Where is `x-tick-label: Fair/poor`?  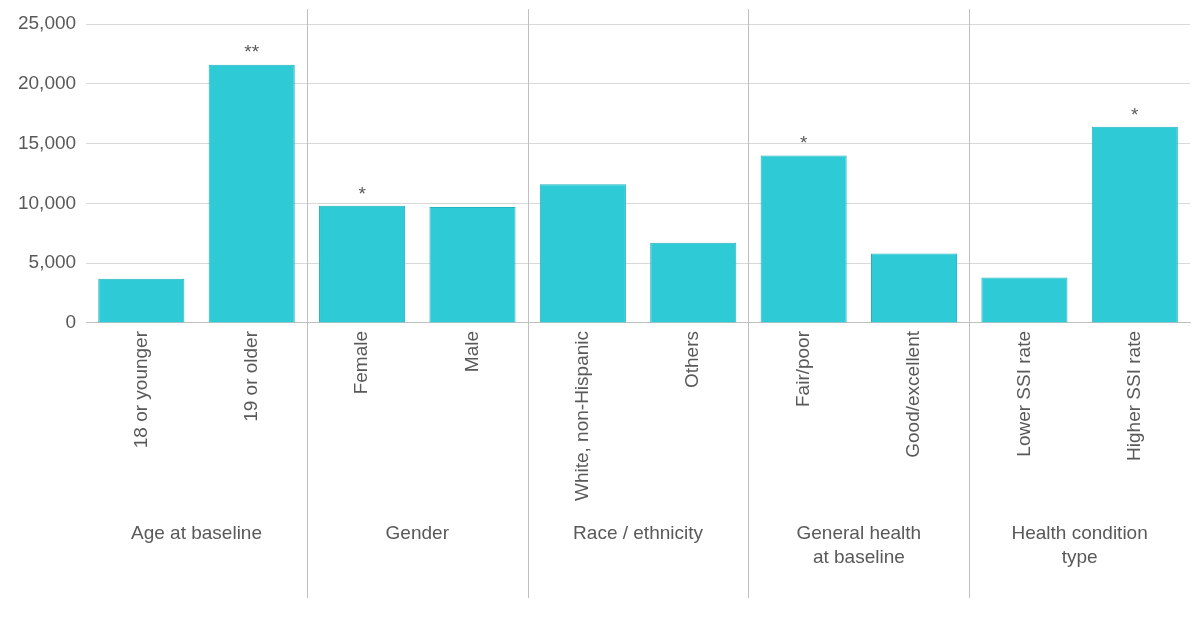 x-tick-label: Fair/poor is located at coordinates (802, 369).